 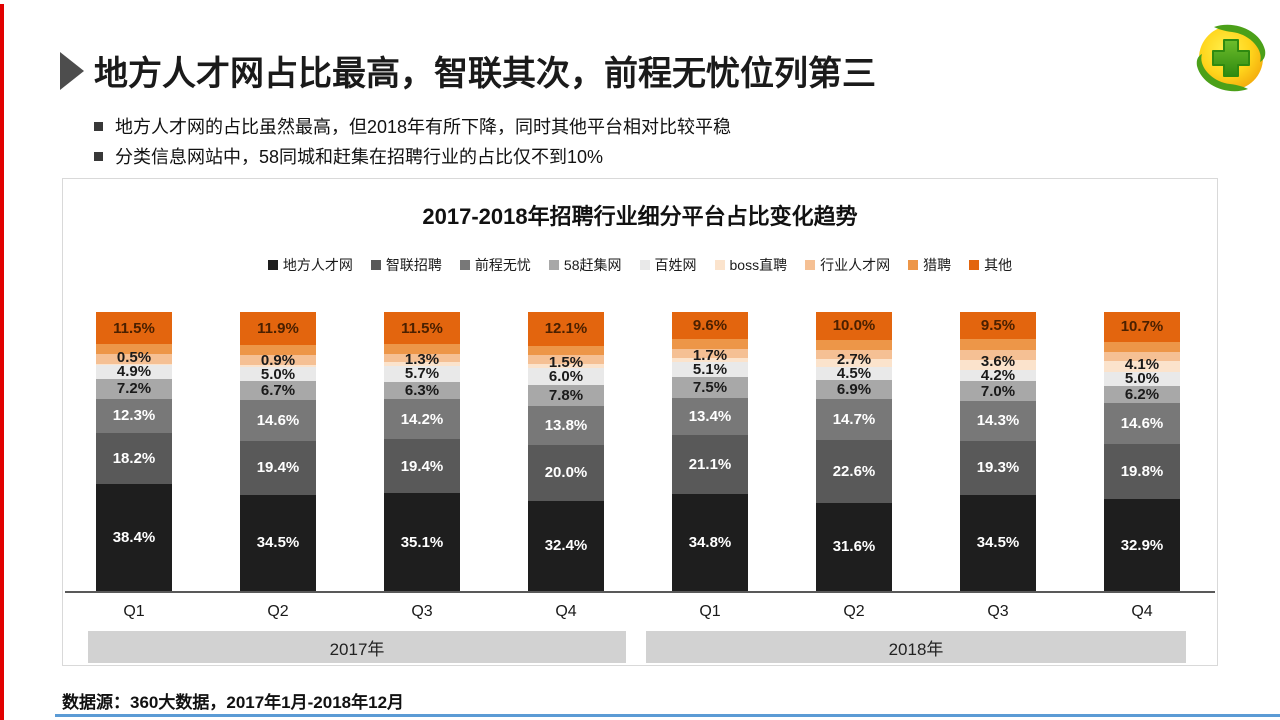 I want to click on x-axis-category-label: Q2, so click(x=278, y=611).